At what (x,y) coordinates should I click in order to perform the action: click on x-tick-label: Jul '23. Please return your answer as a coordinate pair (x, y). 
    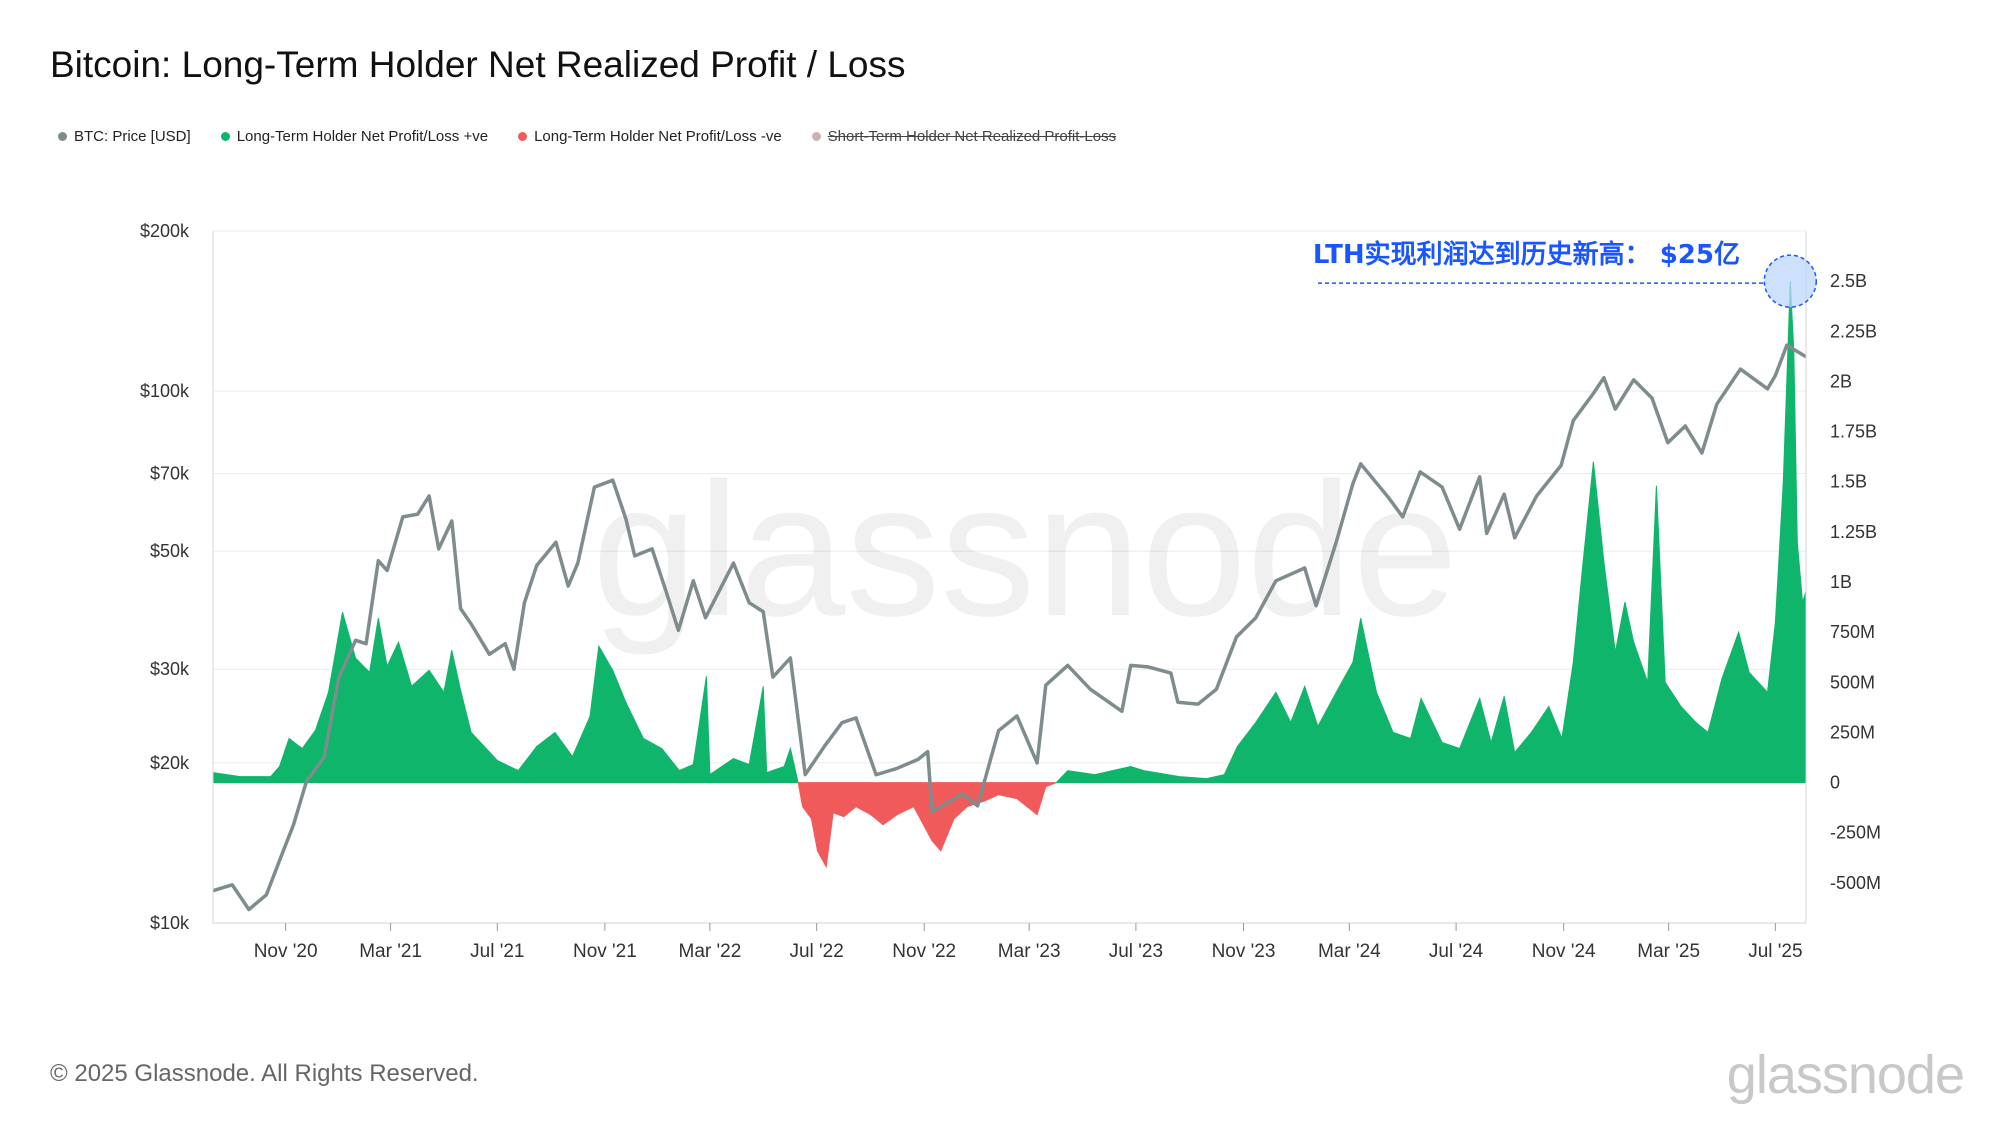
    Looking at the image, I should click on (1136, 951).